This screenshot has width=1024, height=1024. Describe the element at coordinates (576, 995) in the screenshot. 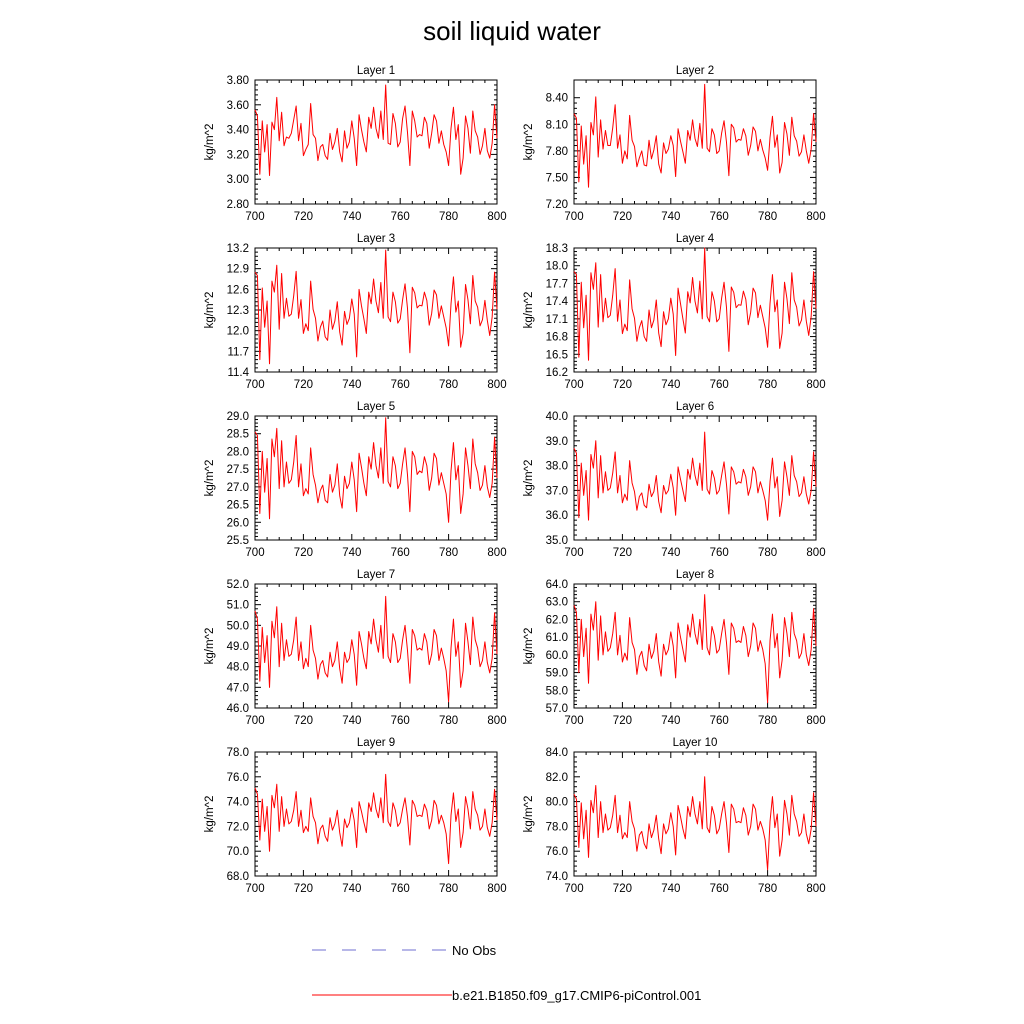

I see `legend-model-label: b.e21.B1850.f09_g17.CMIP6-piControl.001` at that location.